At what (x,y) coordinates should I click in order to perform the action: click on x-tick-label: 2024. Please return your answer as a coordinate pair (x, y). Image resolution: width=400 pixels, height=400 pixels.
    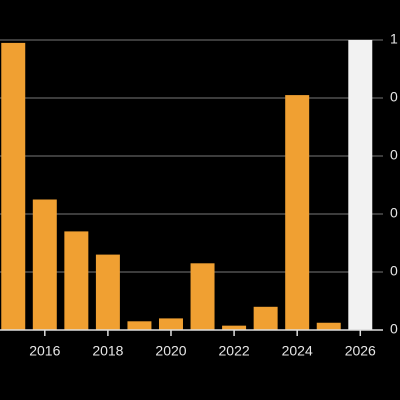
    Looking at the image, I should click on (297, 351).